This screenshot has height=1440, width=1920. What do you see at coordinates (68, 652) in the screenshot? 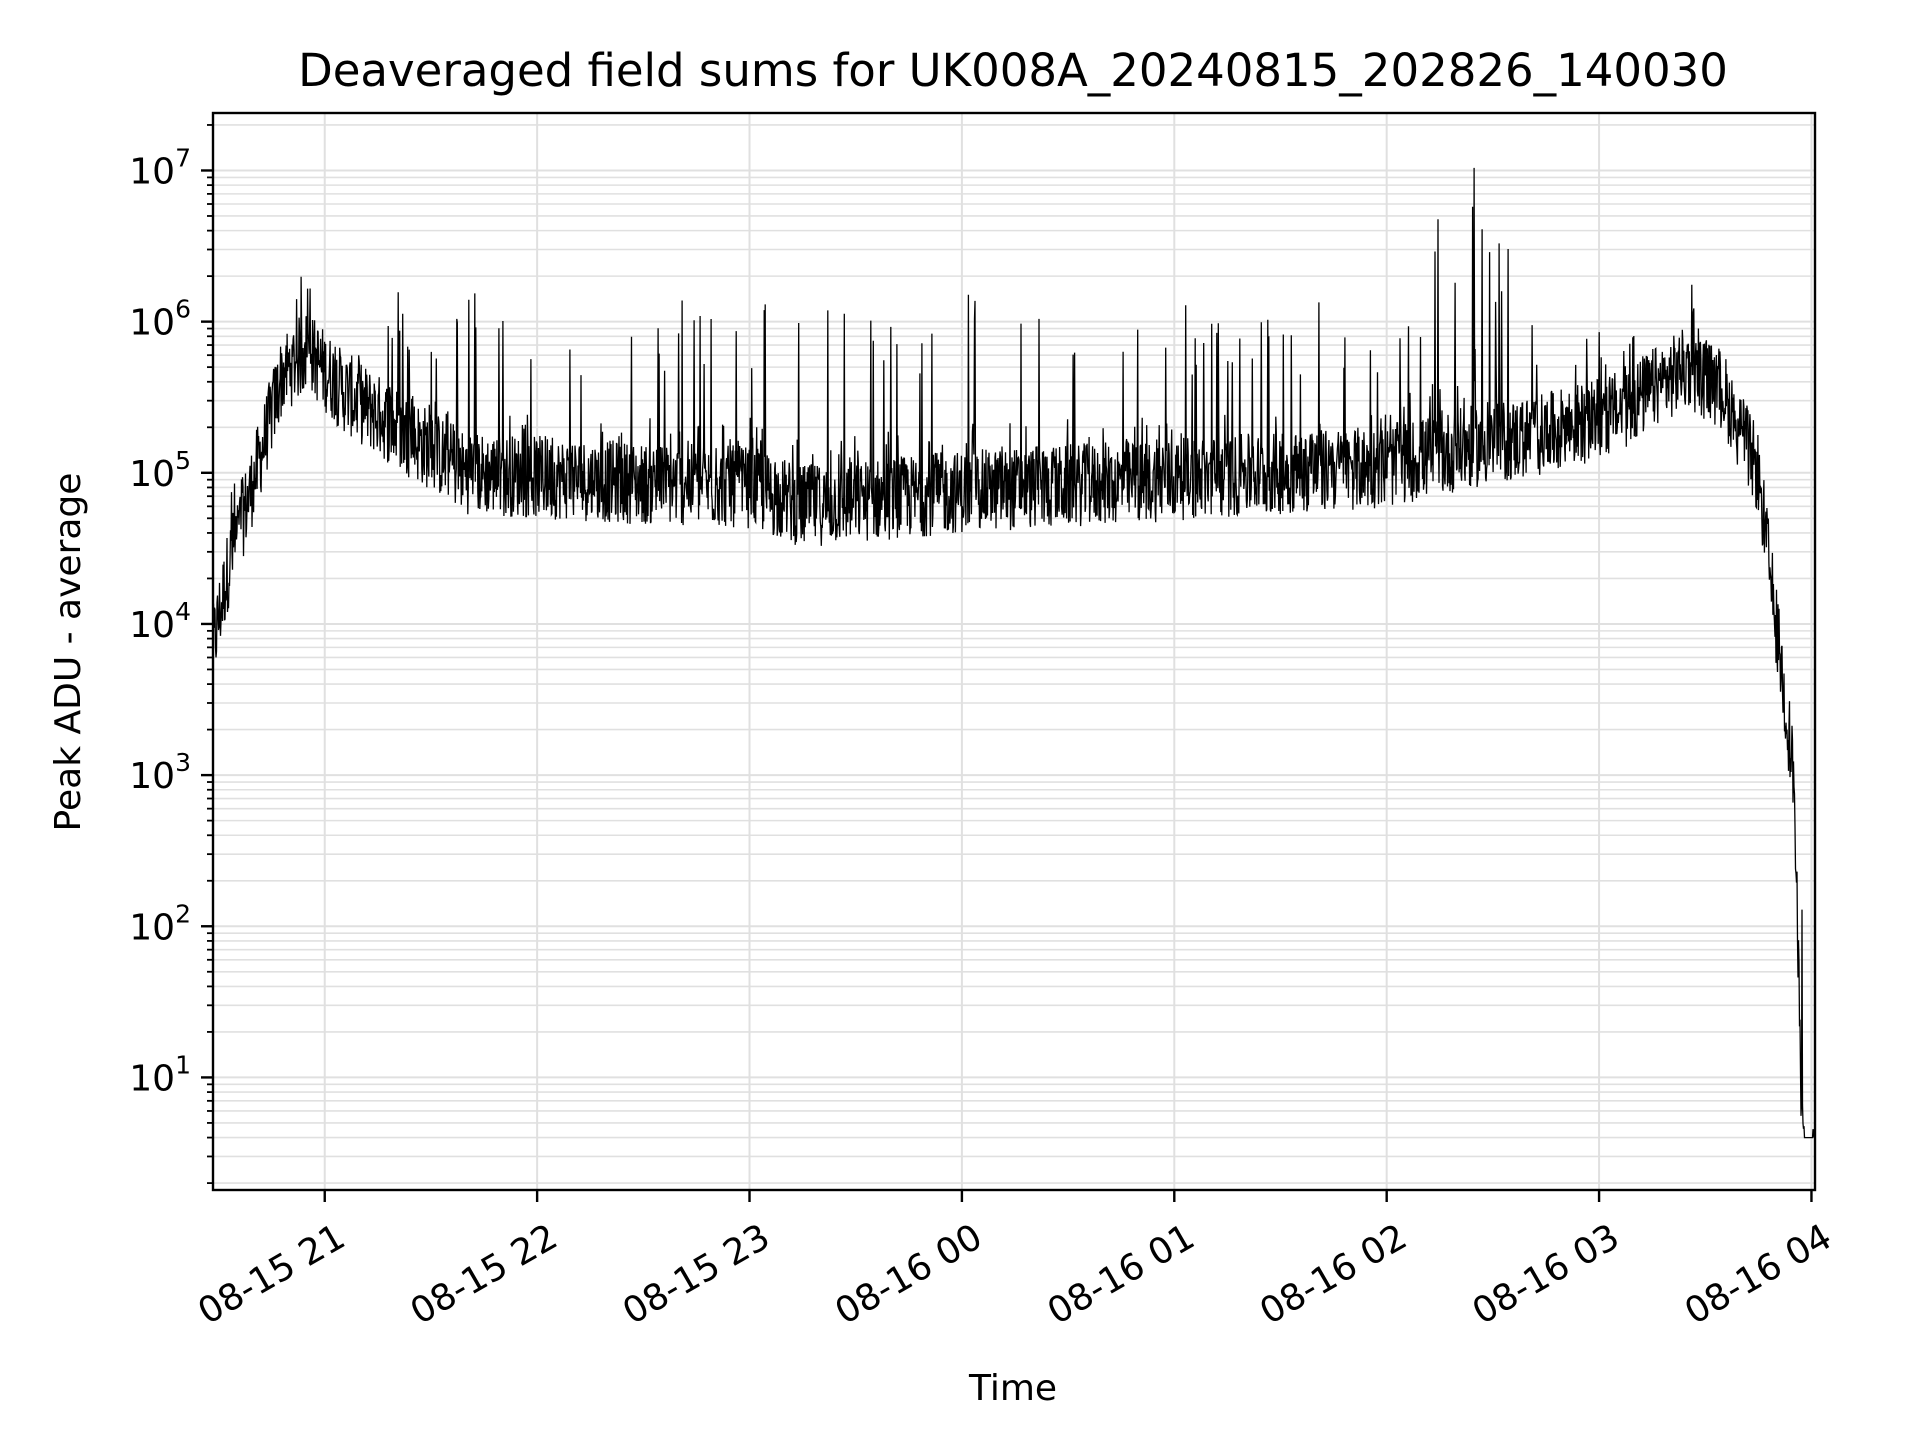
I see `y-axis-label: Peak ADU - average` at bounding box center [68, 652].